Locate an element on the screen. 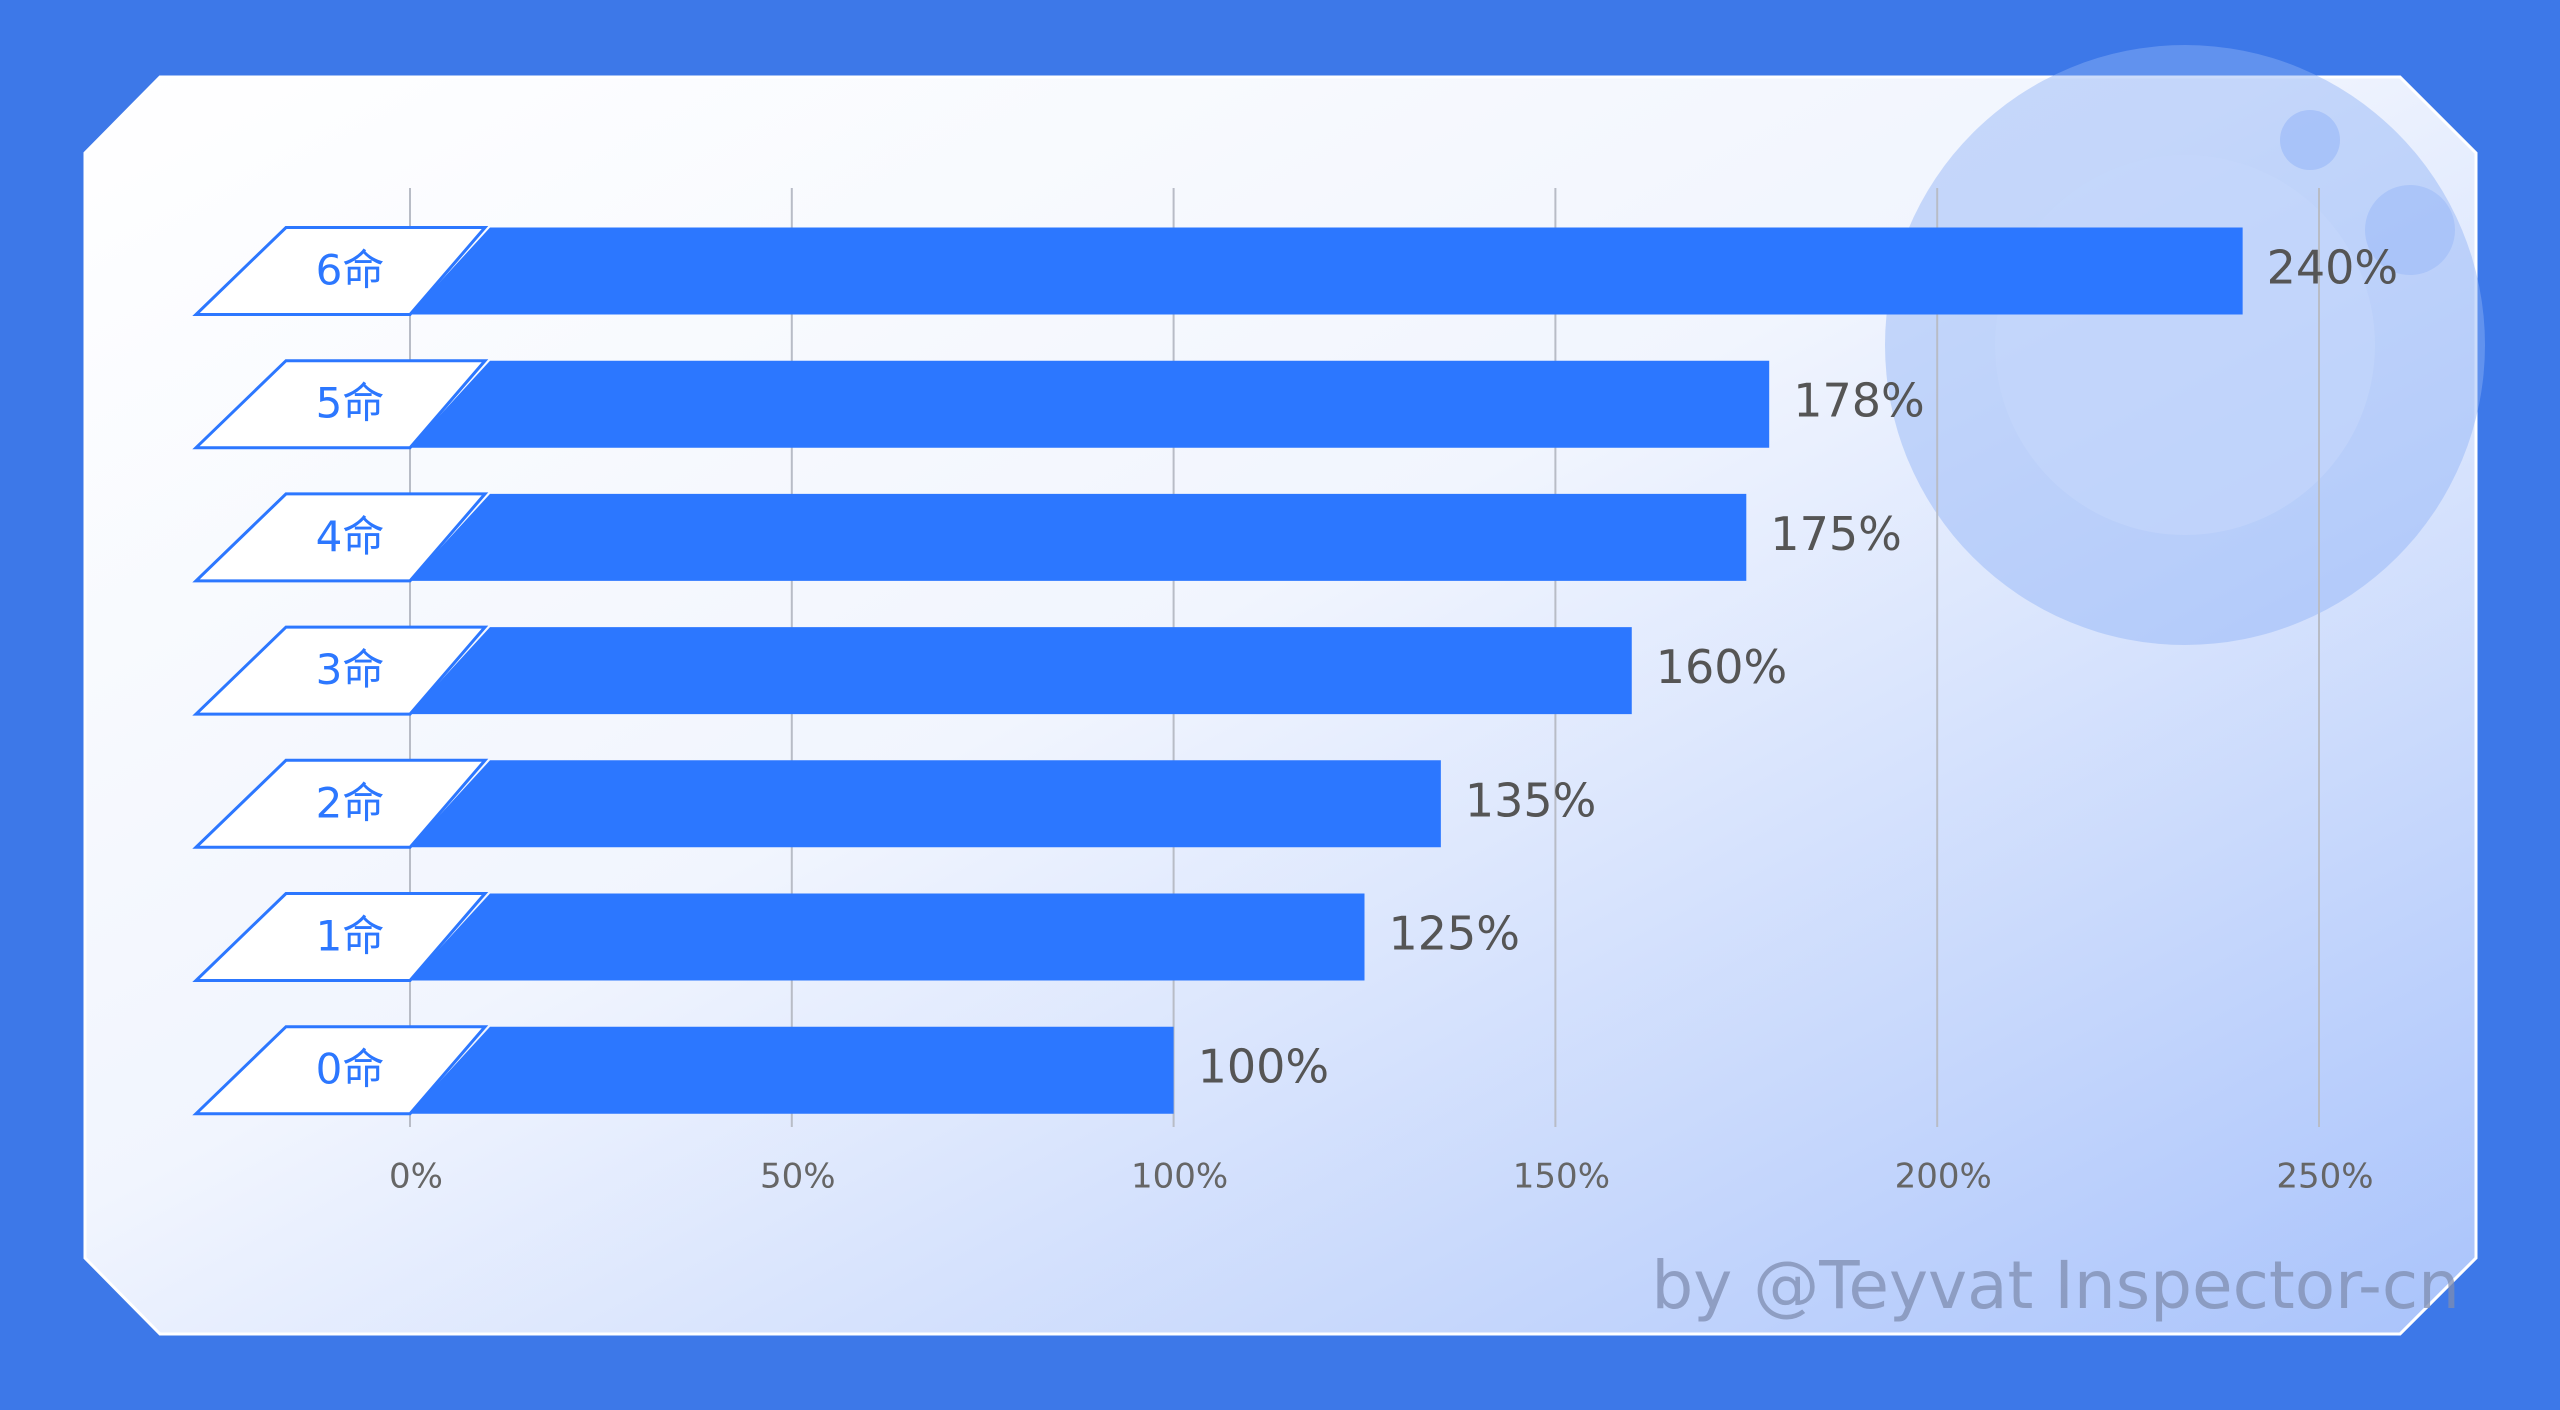  y-tick-label: 3命 is located at coordinates (350, 669).